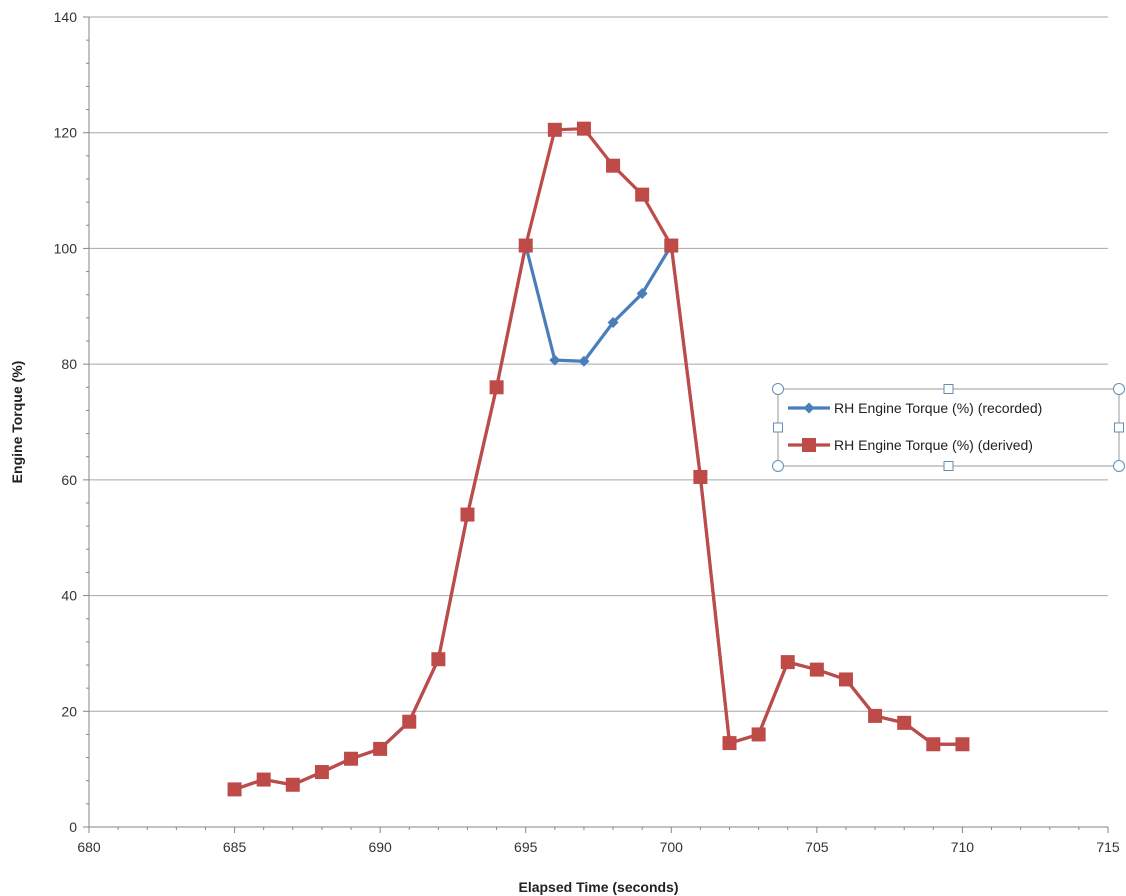 This screenshot has width=1126, height=896. I want to click on y-tick-label: 40, so click(69, 596).